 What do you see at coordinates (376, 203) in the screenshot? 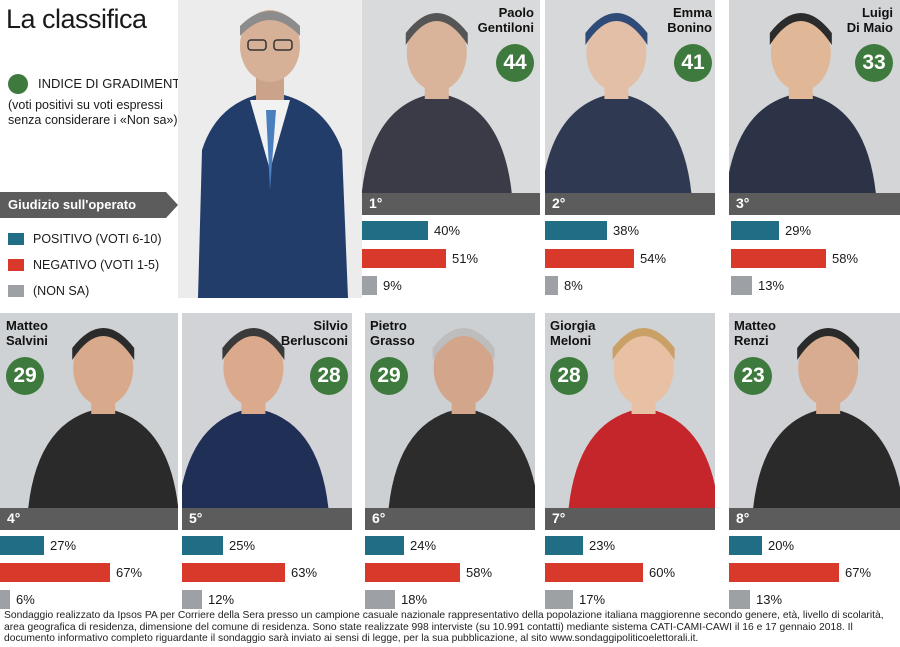
I see `rank-label: 1°` at bounding box center [376, 203].